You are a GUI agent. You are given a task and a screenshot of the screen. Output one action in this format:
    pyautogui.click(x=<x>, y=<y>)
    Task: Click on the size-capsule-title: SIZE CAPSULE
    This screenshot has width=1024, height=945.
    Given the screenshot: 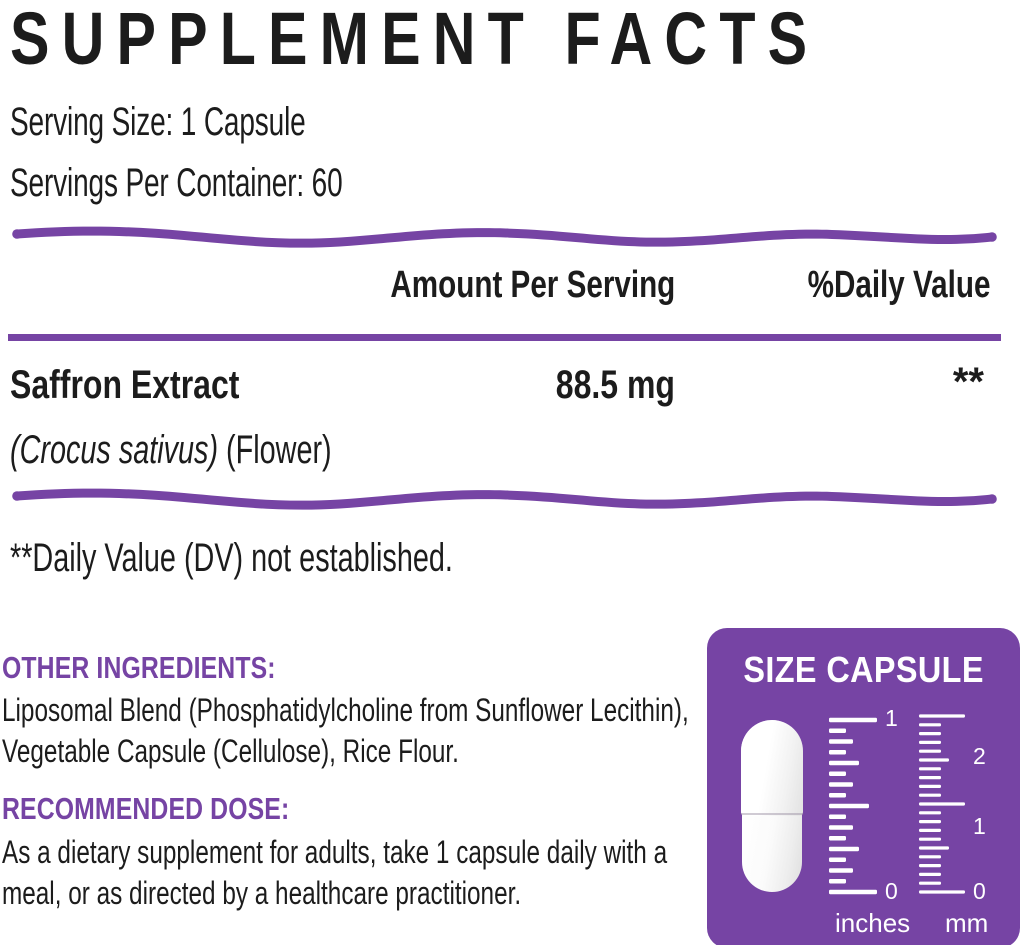 What is the action you would take?
    pyautogui.click(x=863, y=670)
    